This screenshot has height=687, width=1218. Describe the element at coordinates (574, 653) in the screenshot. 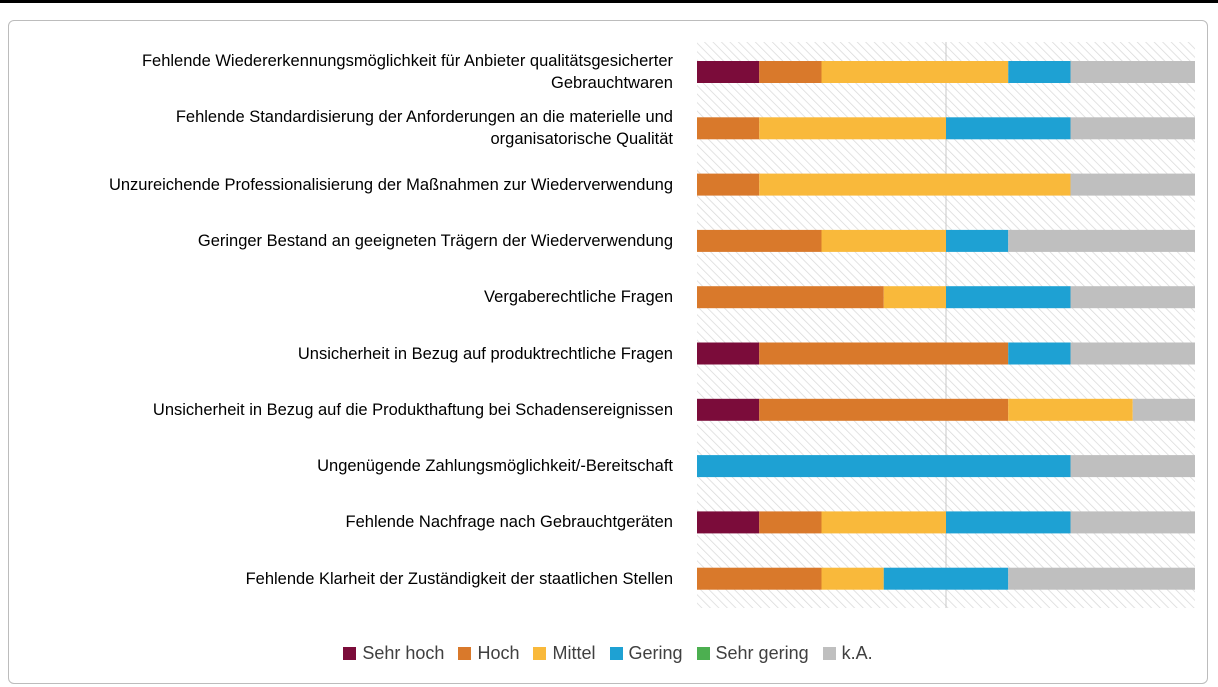

I see `legend-label: Mittel` at that location.